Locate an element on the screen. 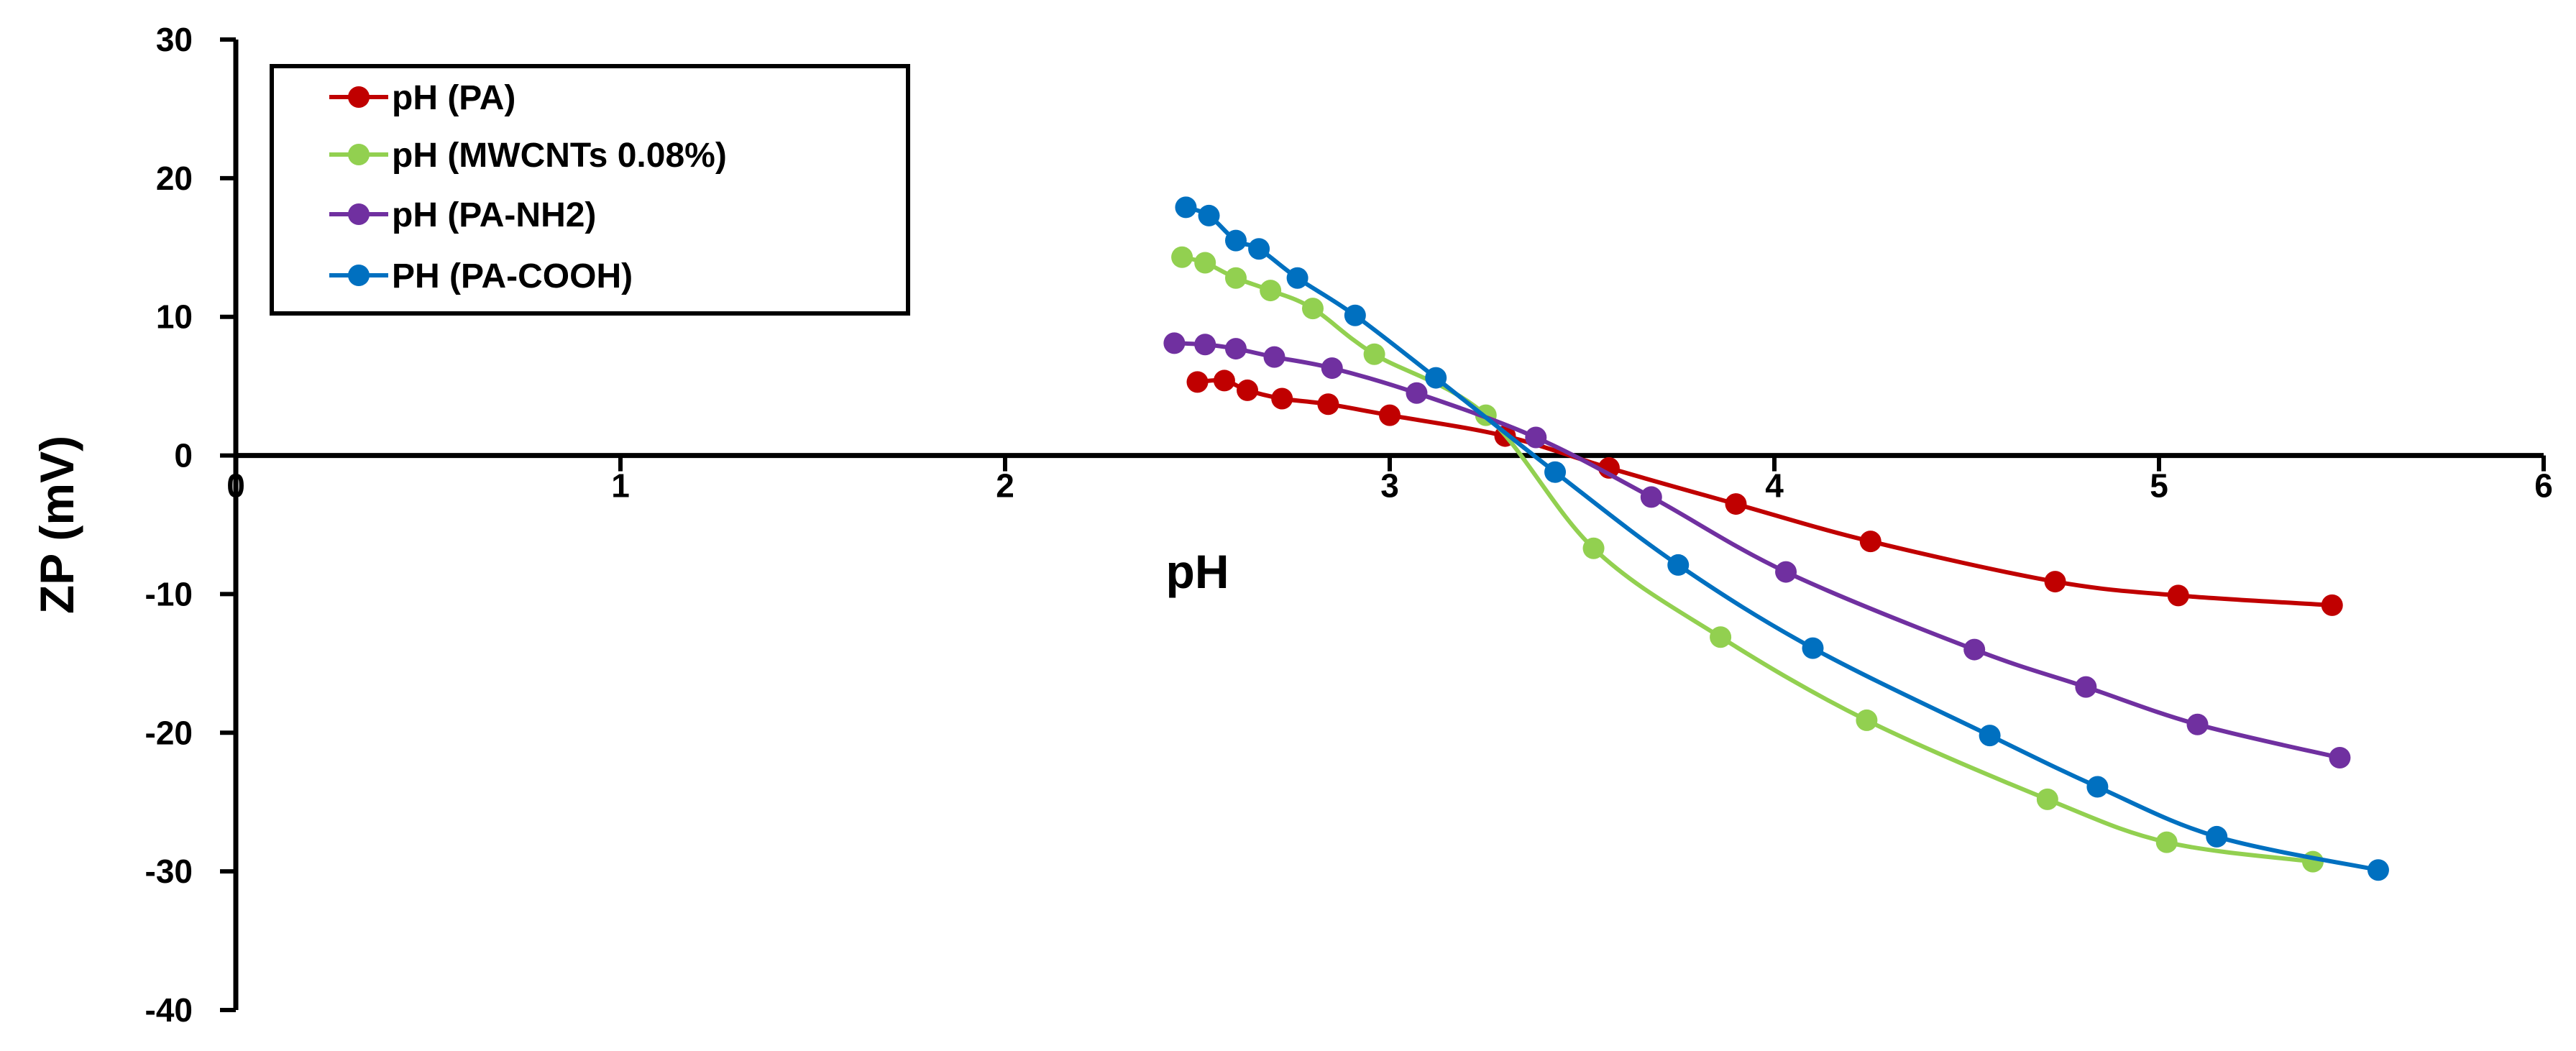 Image resolution: width=2576 pixels, height=1051 pixels. y-axis-title: ZP (mV) is located at coordinates (56, 525).